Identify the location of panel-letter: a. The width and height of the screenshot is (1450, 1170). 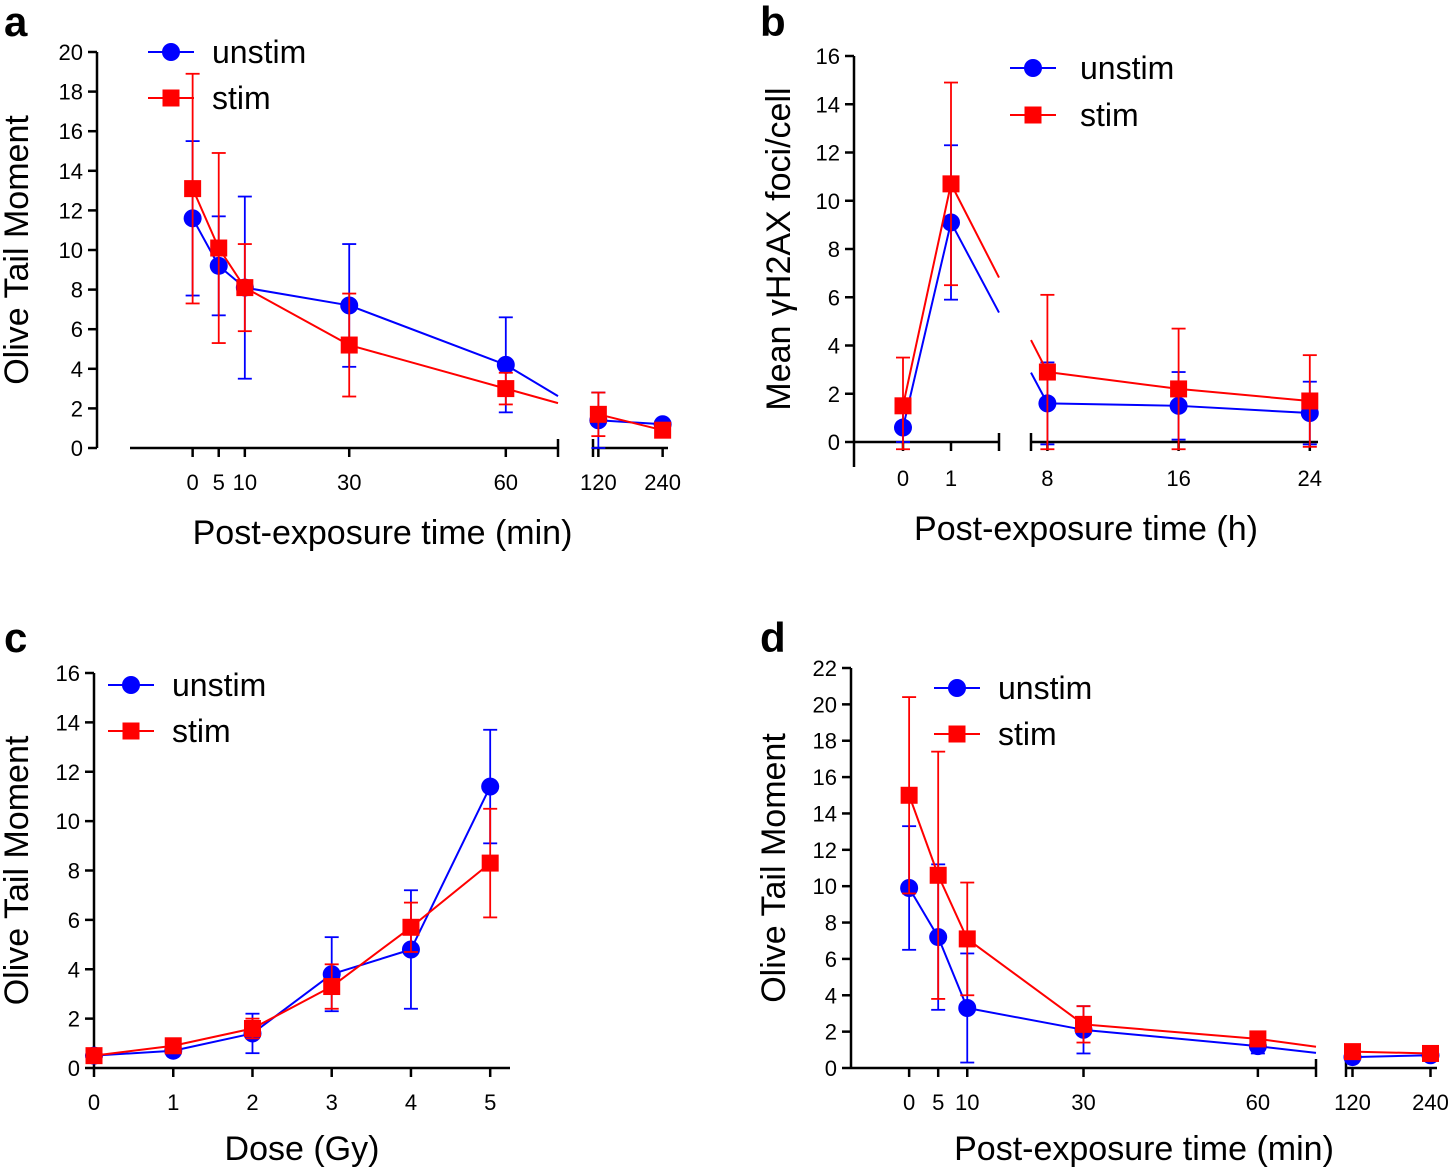
(16, 22).